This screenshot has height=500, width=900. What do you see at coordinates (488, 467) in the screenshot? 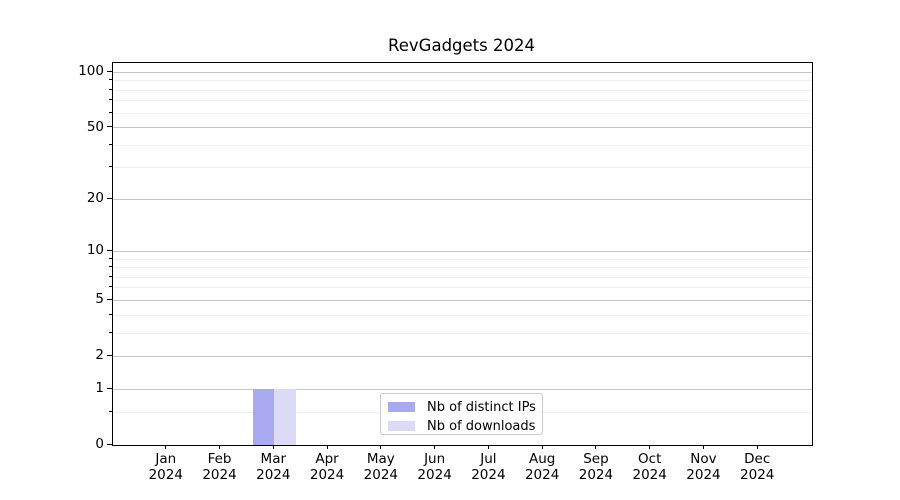
I see `x-tick-label: Jul 2024` at bounding box center [488, 467].